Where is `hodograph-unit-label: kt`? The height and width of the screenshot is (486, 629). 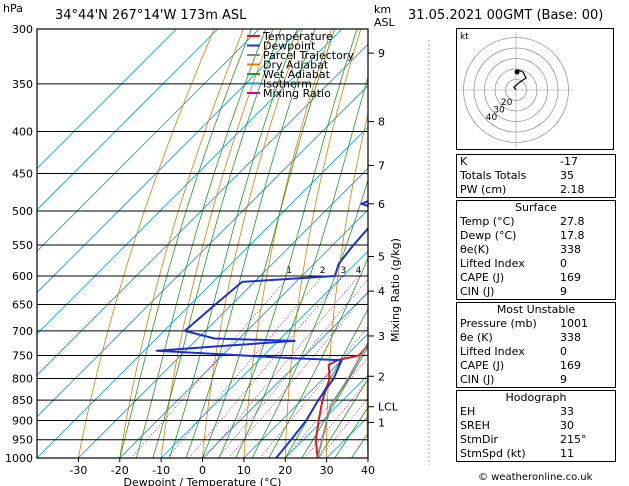 hodograph-unit-label: kt is located at coordinates (464, 37).